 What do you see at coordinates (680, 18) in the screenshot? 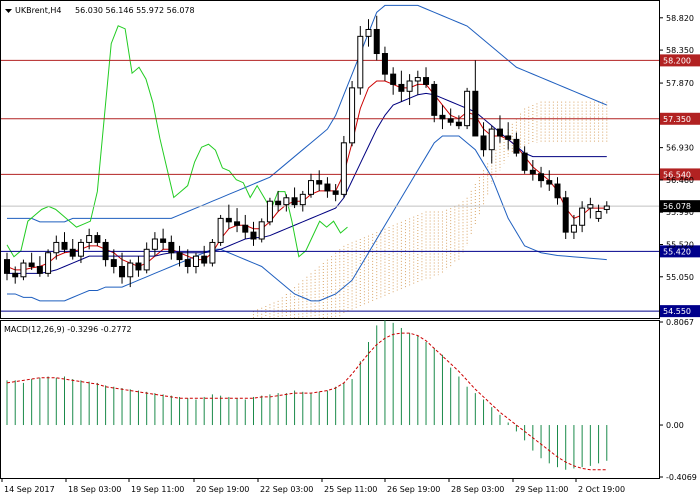
I see `price-tick-label: 58.820` at bounding box center [680, 18].